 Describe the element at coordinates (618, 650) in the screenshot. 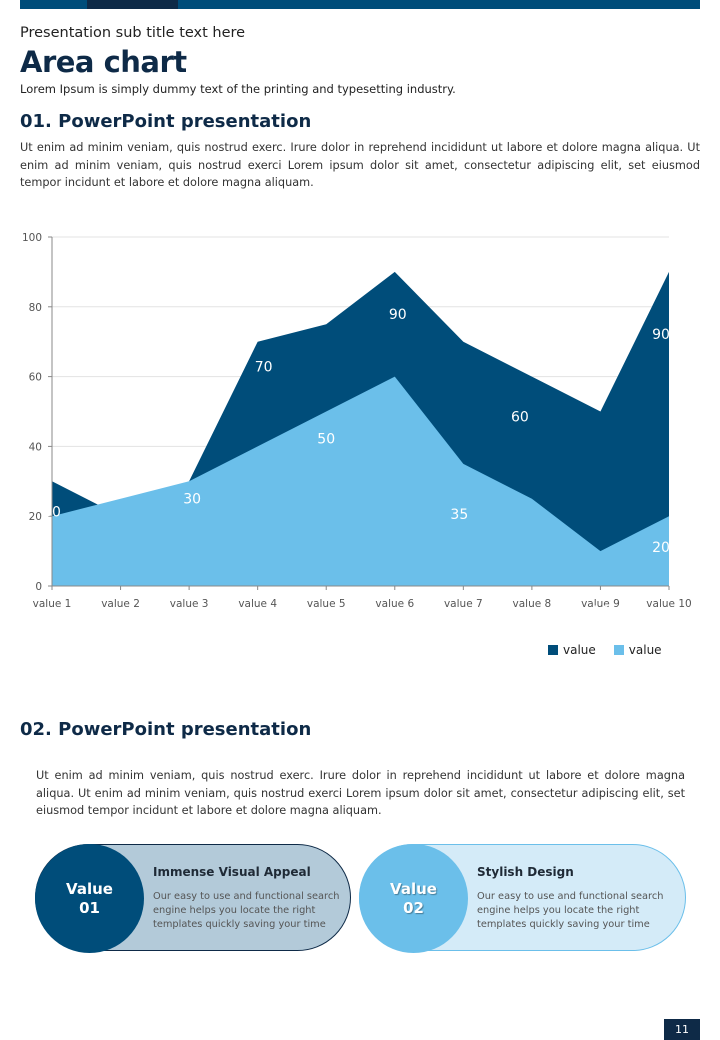

I see `legend-swatch-light` at that location.